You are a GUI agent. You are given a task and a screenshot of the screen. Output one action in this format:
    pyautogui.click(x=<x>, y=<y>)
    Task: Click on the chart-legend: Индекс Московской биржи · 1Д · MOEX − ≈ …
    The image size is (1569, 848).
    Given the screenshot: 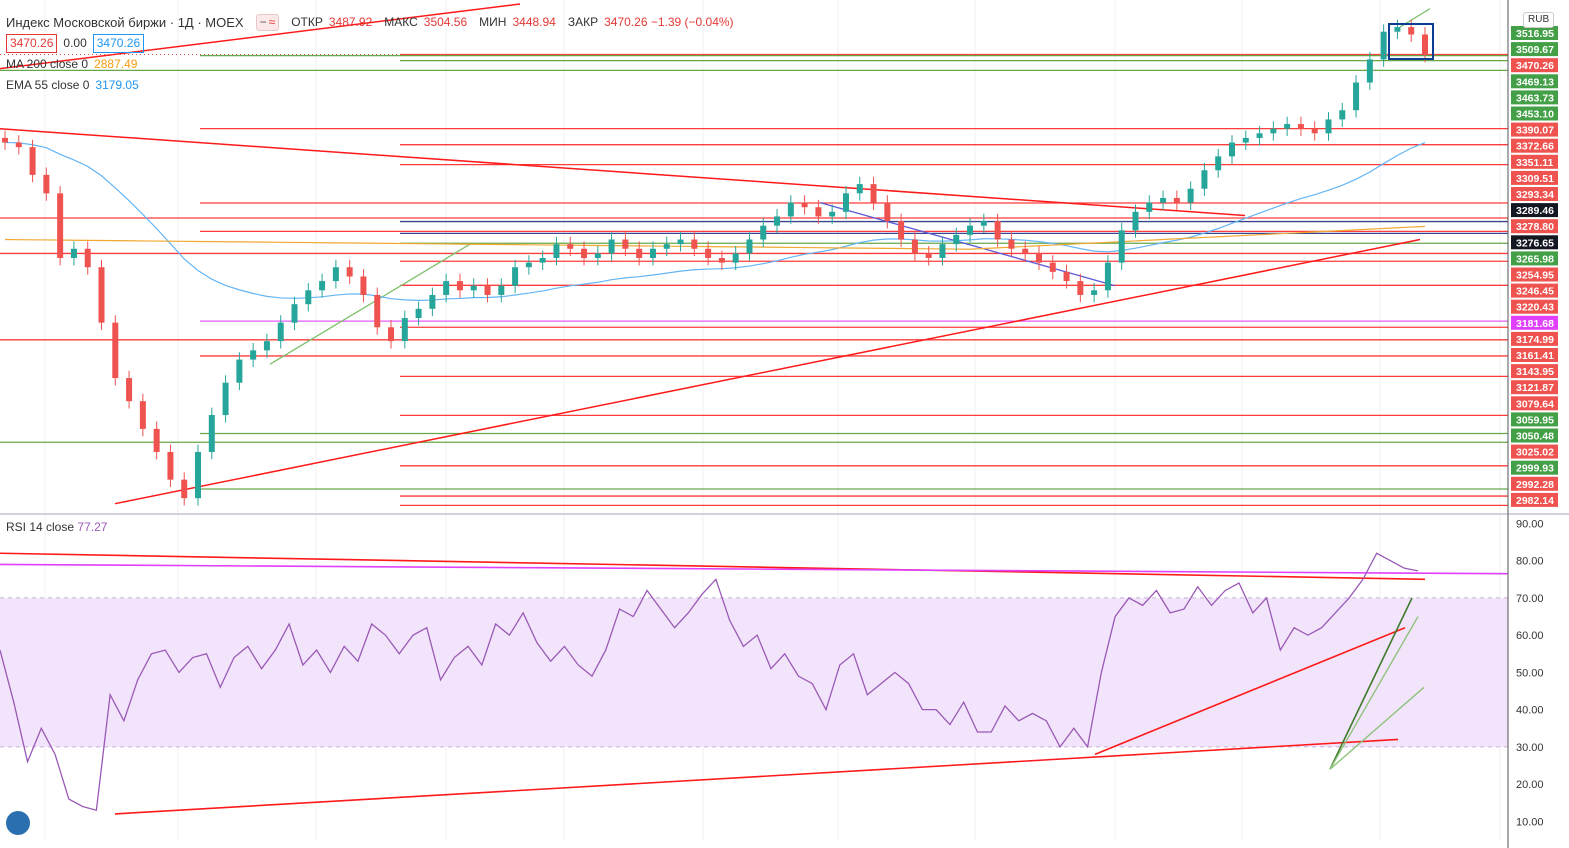 What is the action you would take?
    pyautogui.click(x=373, y=54)
    